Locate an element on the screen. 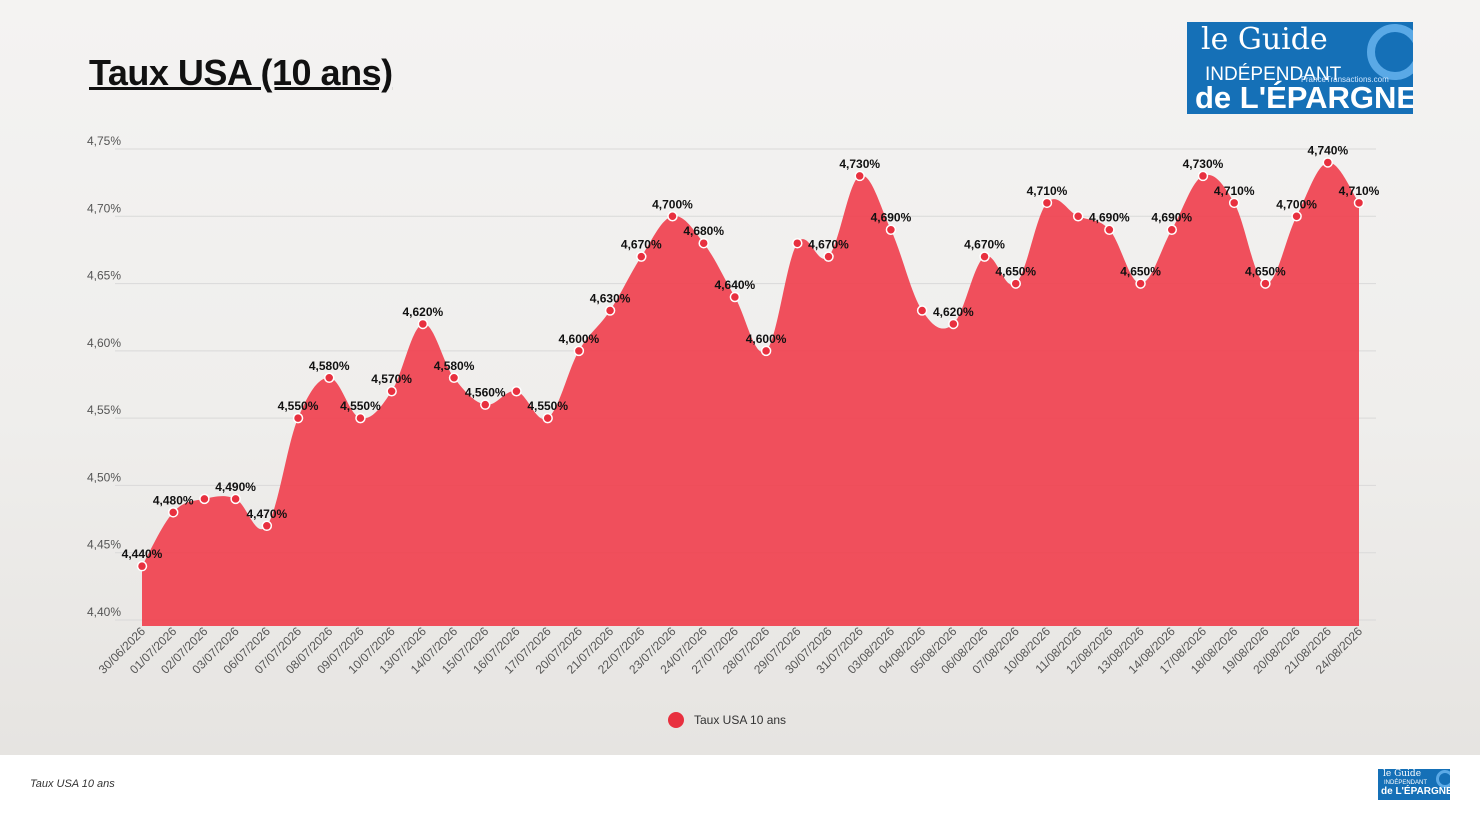  data-label: 4,630% is located at coordinates (610, 298).